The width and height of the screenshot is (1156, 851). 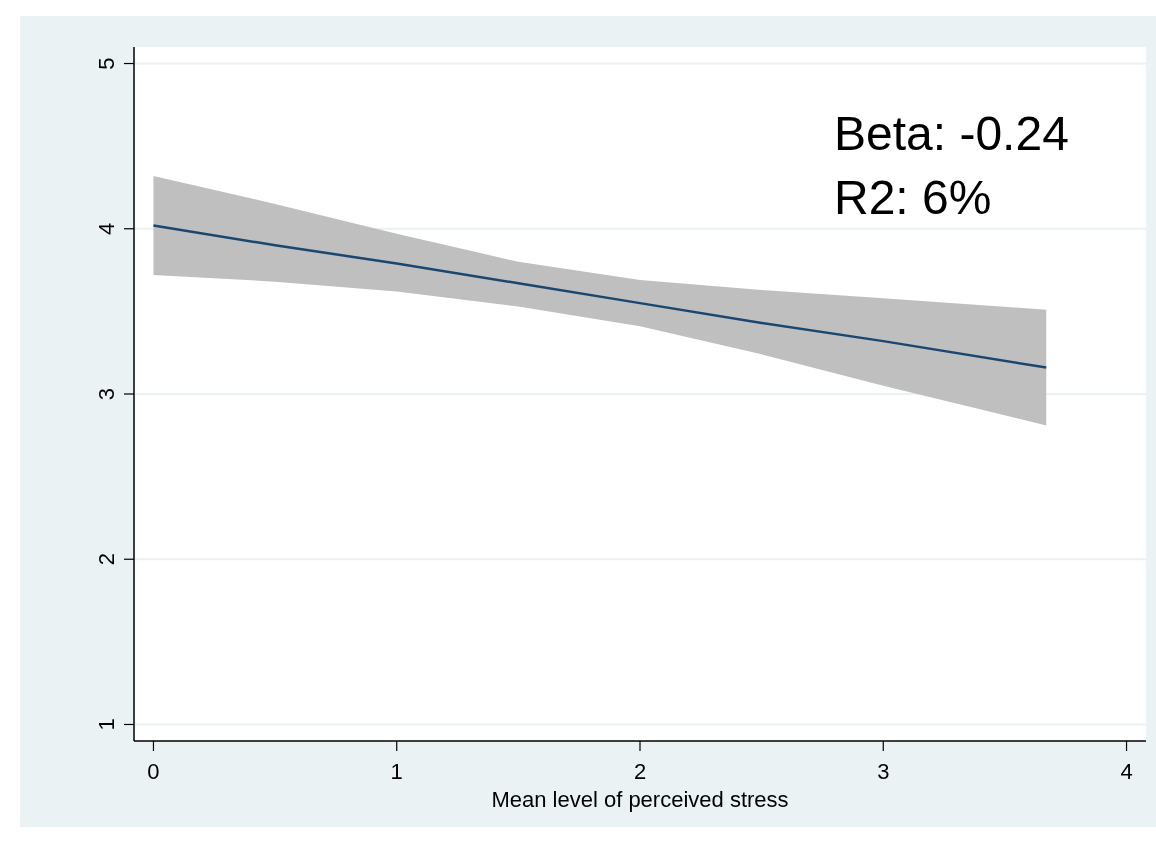 What do you see at coordinates (600, 296) in the screenshot?
I see `line-series` at bounding box center [600, 296].